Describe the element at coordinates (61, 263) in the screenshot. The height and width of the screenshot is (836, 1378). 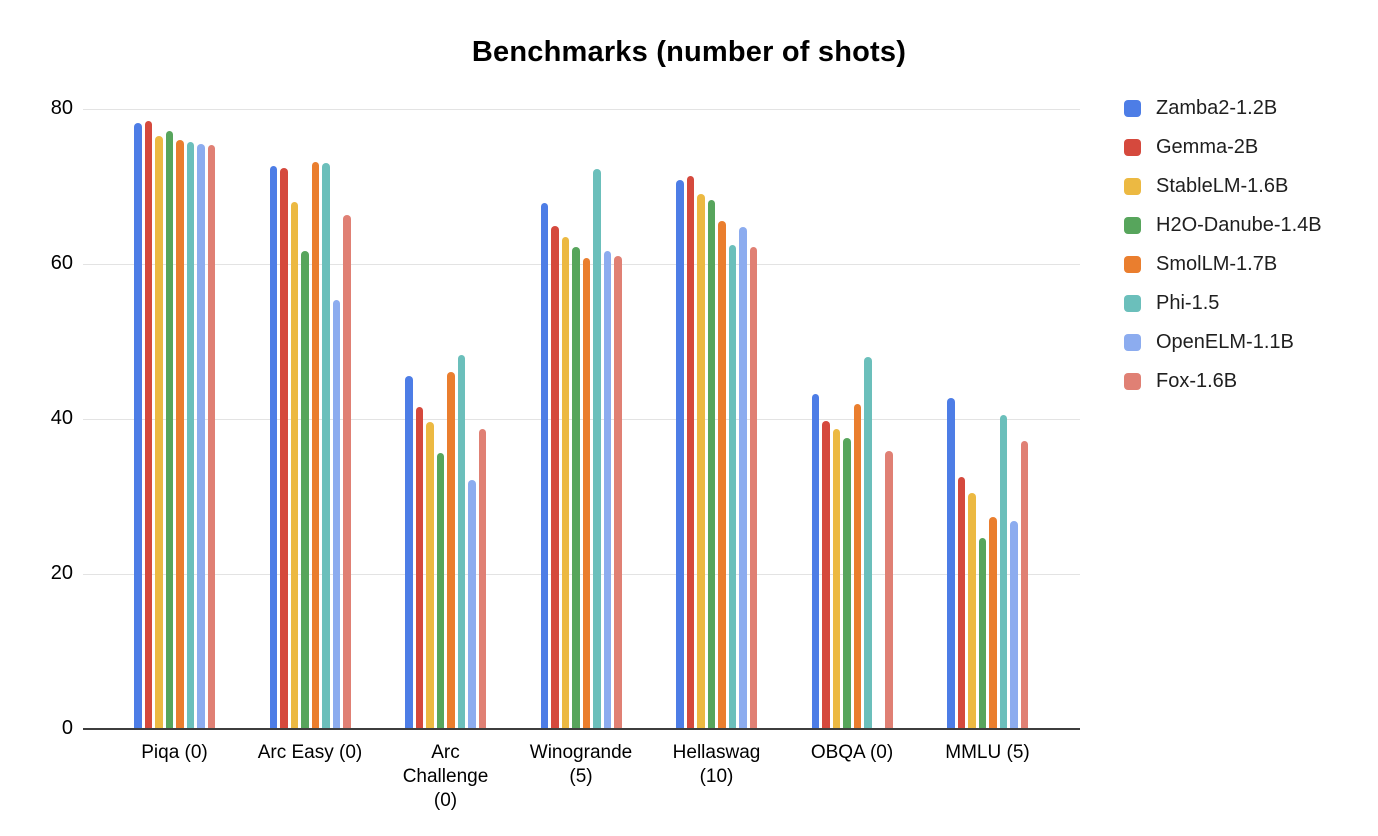
I see `y-axis-tick-label: 60` at that location.